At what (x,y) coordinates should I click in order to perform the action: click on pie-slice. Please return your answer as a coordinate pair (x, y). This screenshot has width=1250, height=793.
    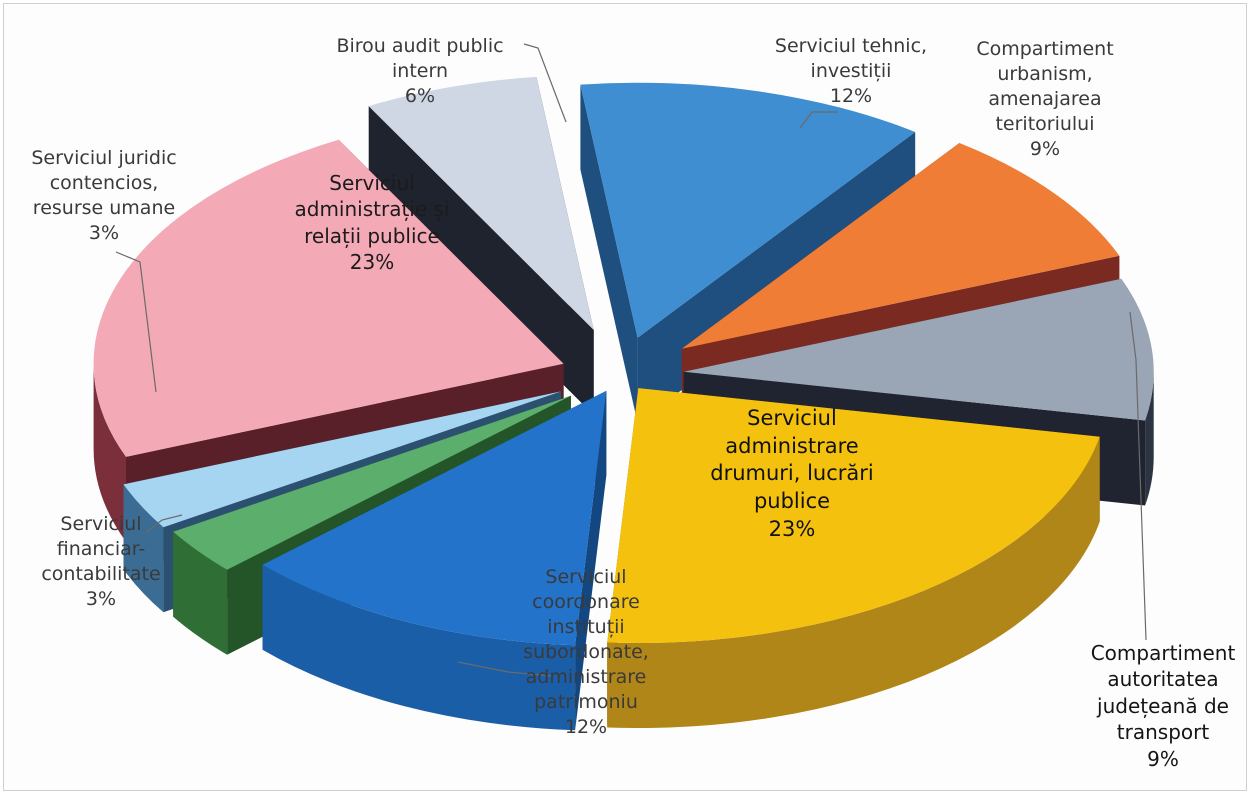
    Looking at the image, I should click on (434, 560).